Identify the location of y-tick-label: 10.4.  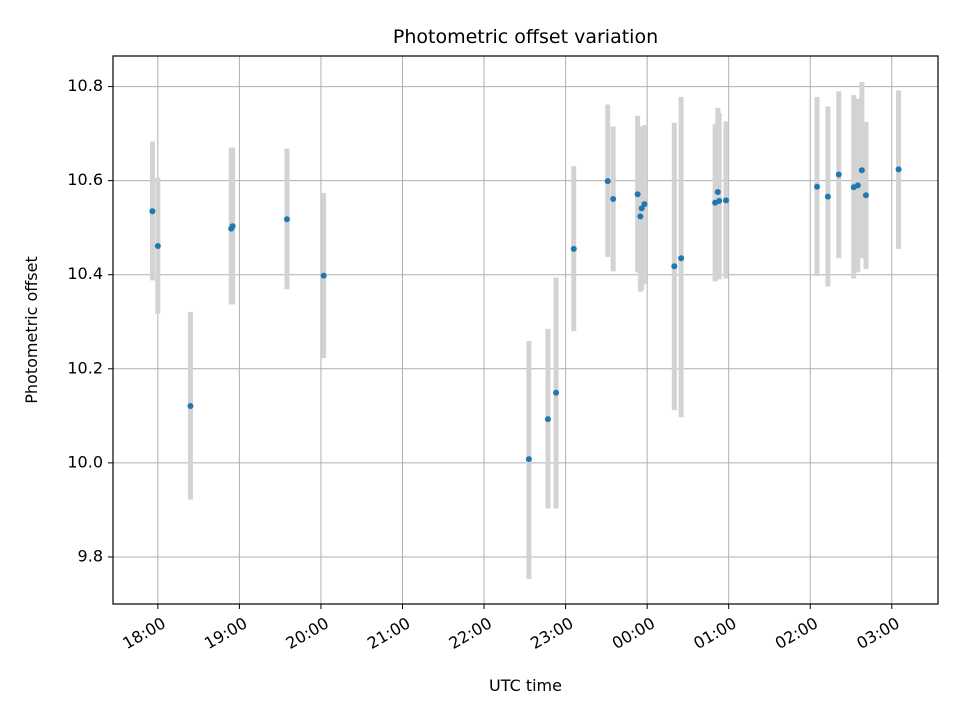
(85, 273).